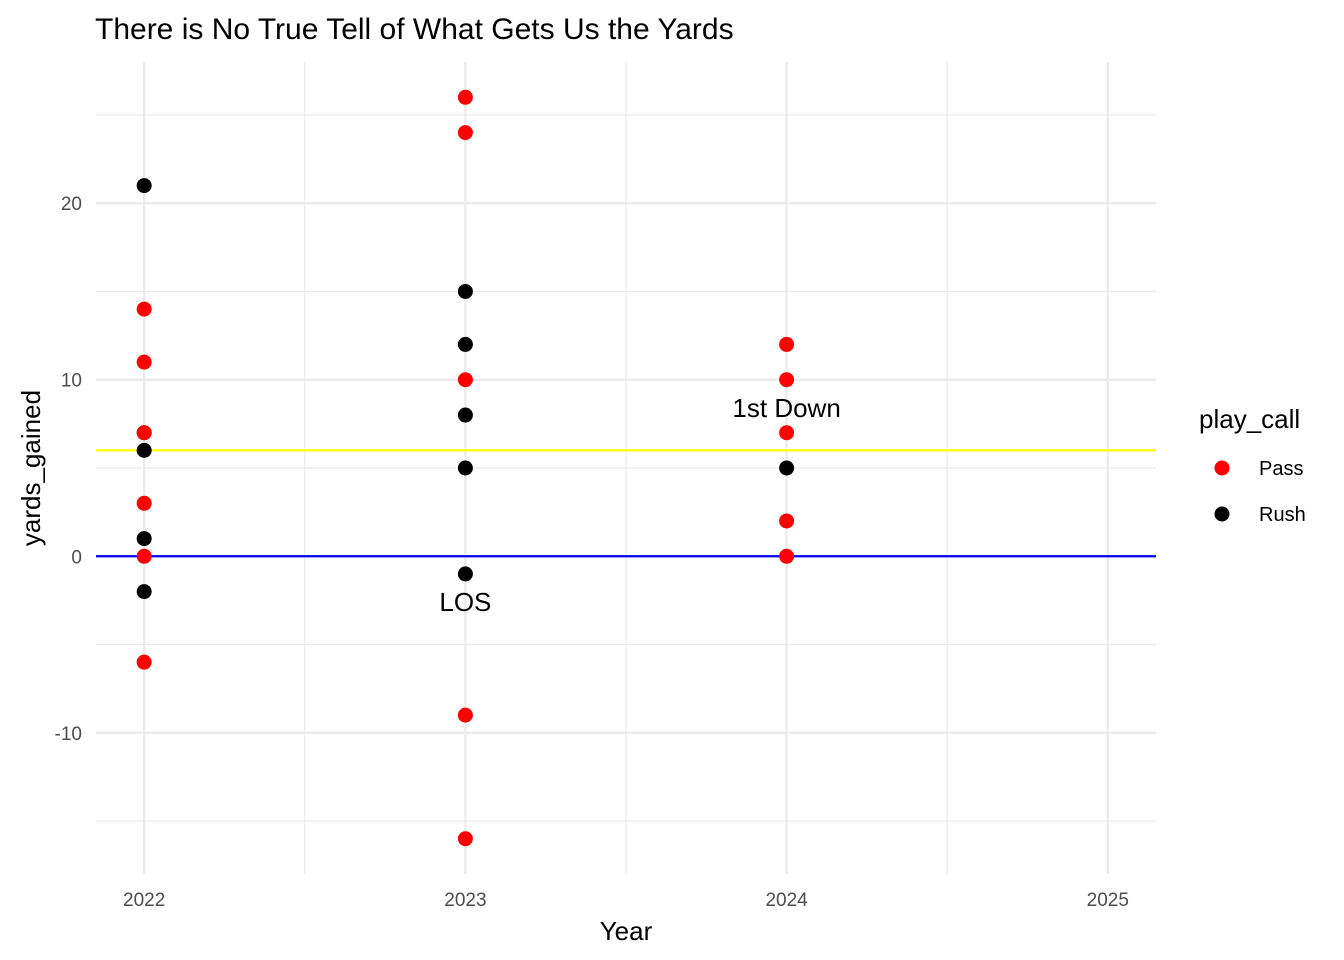  I want to click on annotation-label: 1st Down, so click(786, 408).